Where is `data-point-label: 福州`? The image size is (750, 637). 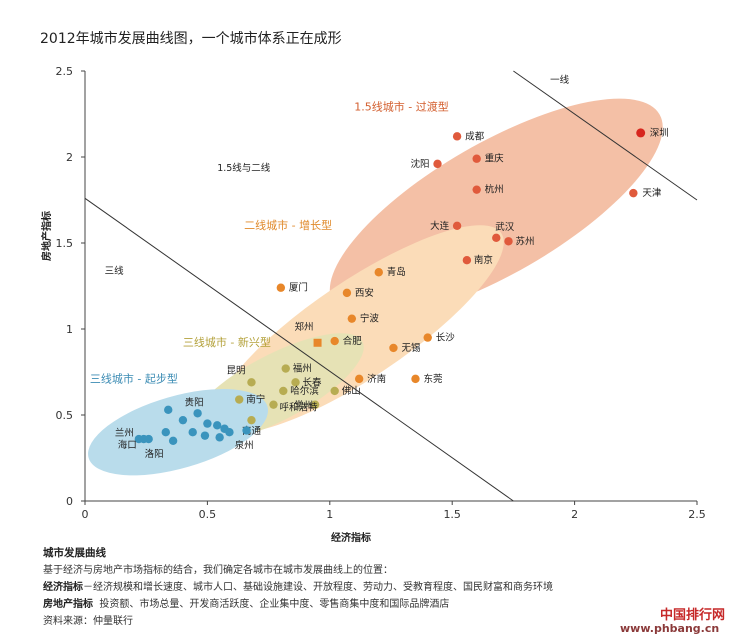
data-point-label: 福州 is located at coordinates (302, 369).